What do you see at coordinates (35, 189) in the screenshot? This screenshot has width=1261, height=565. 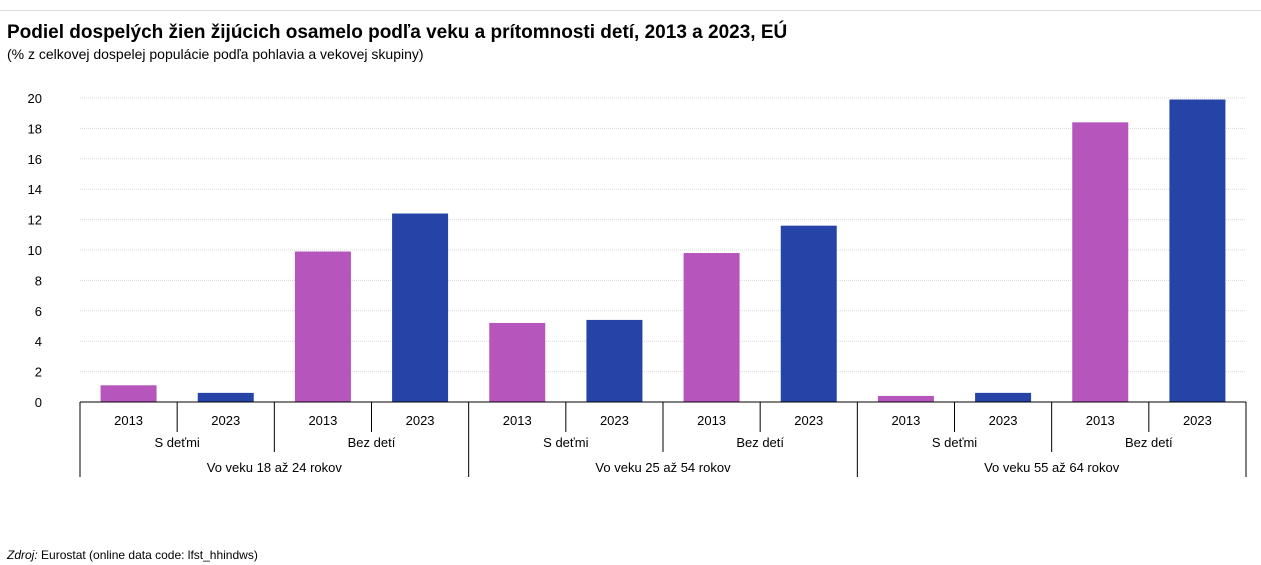 I see `y-tick-label: 14` at bounding box center [35, 189].